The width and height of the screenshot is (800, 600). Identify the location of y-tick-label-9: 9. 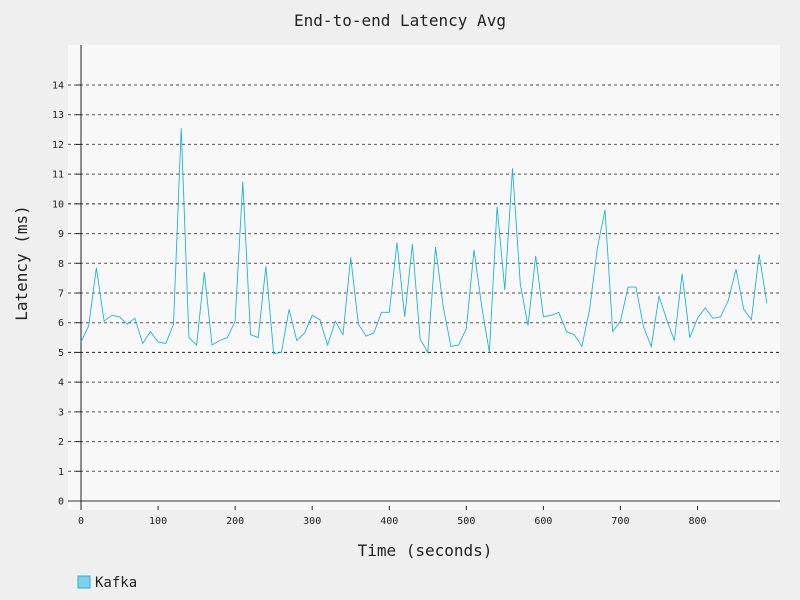
(61, 234).